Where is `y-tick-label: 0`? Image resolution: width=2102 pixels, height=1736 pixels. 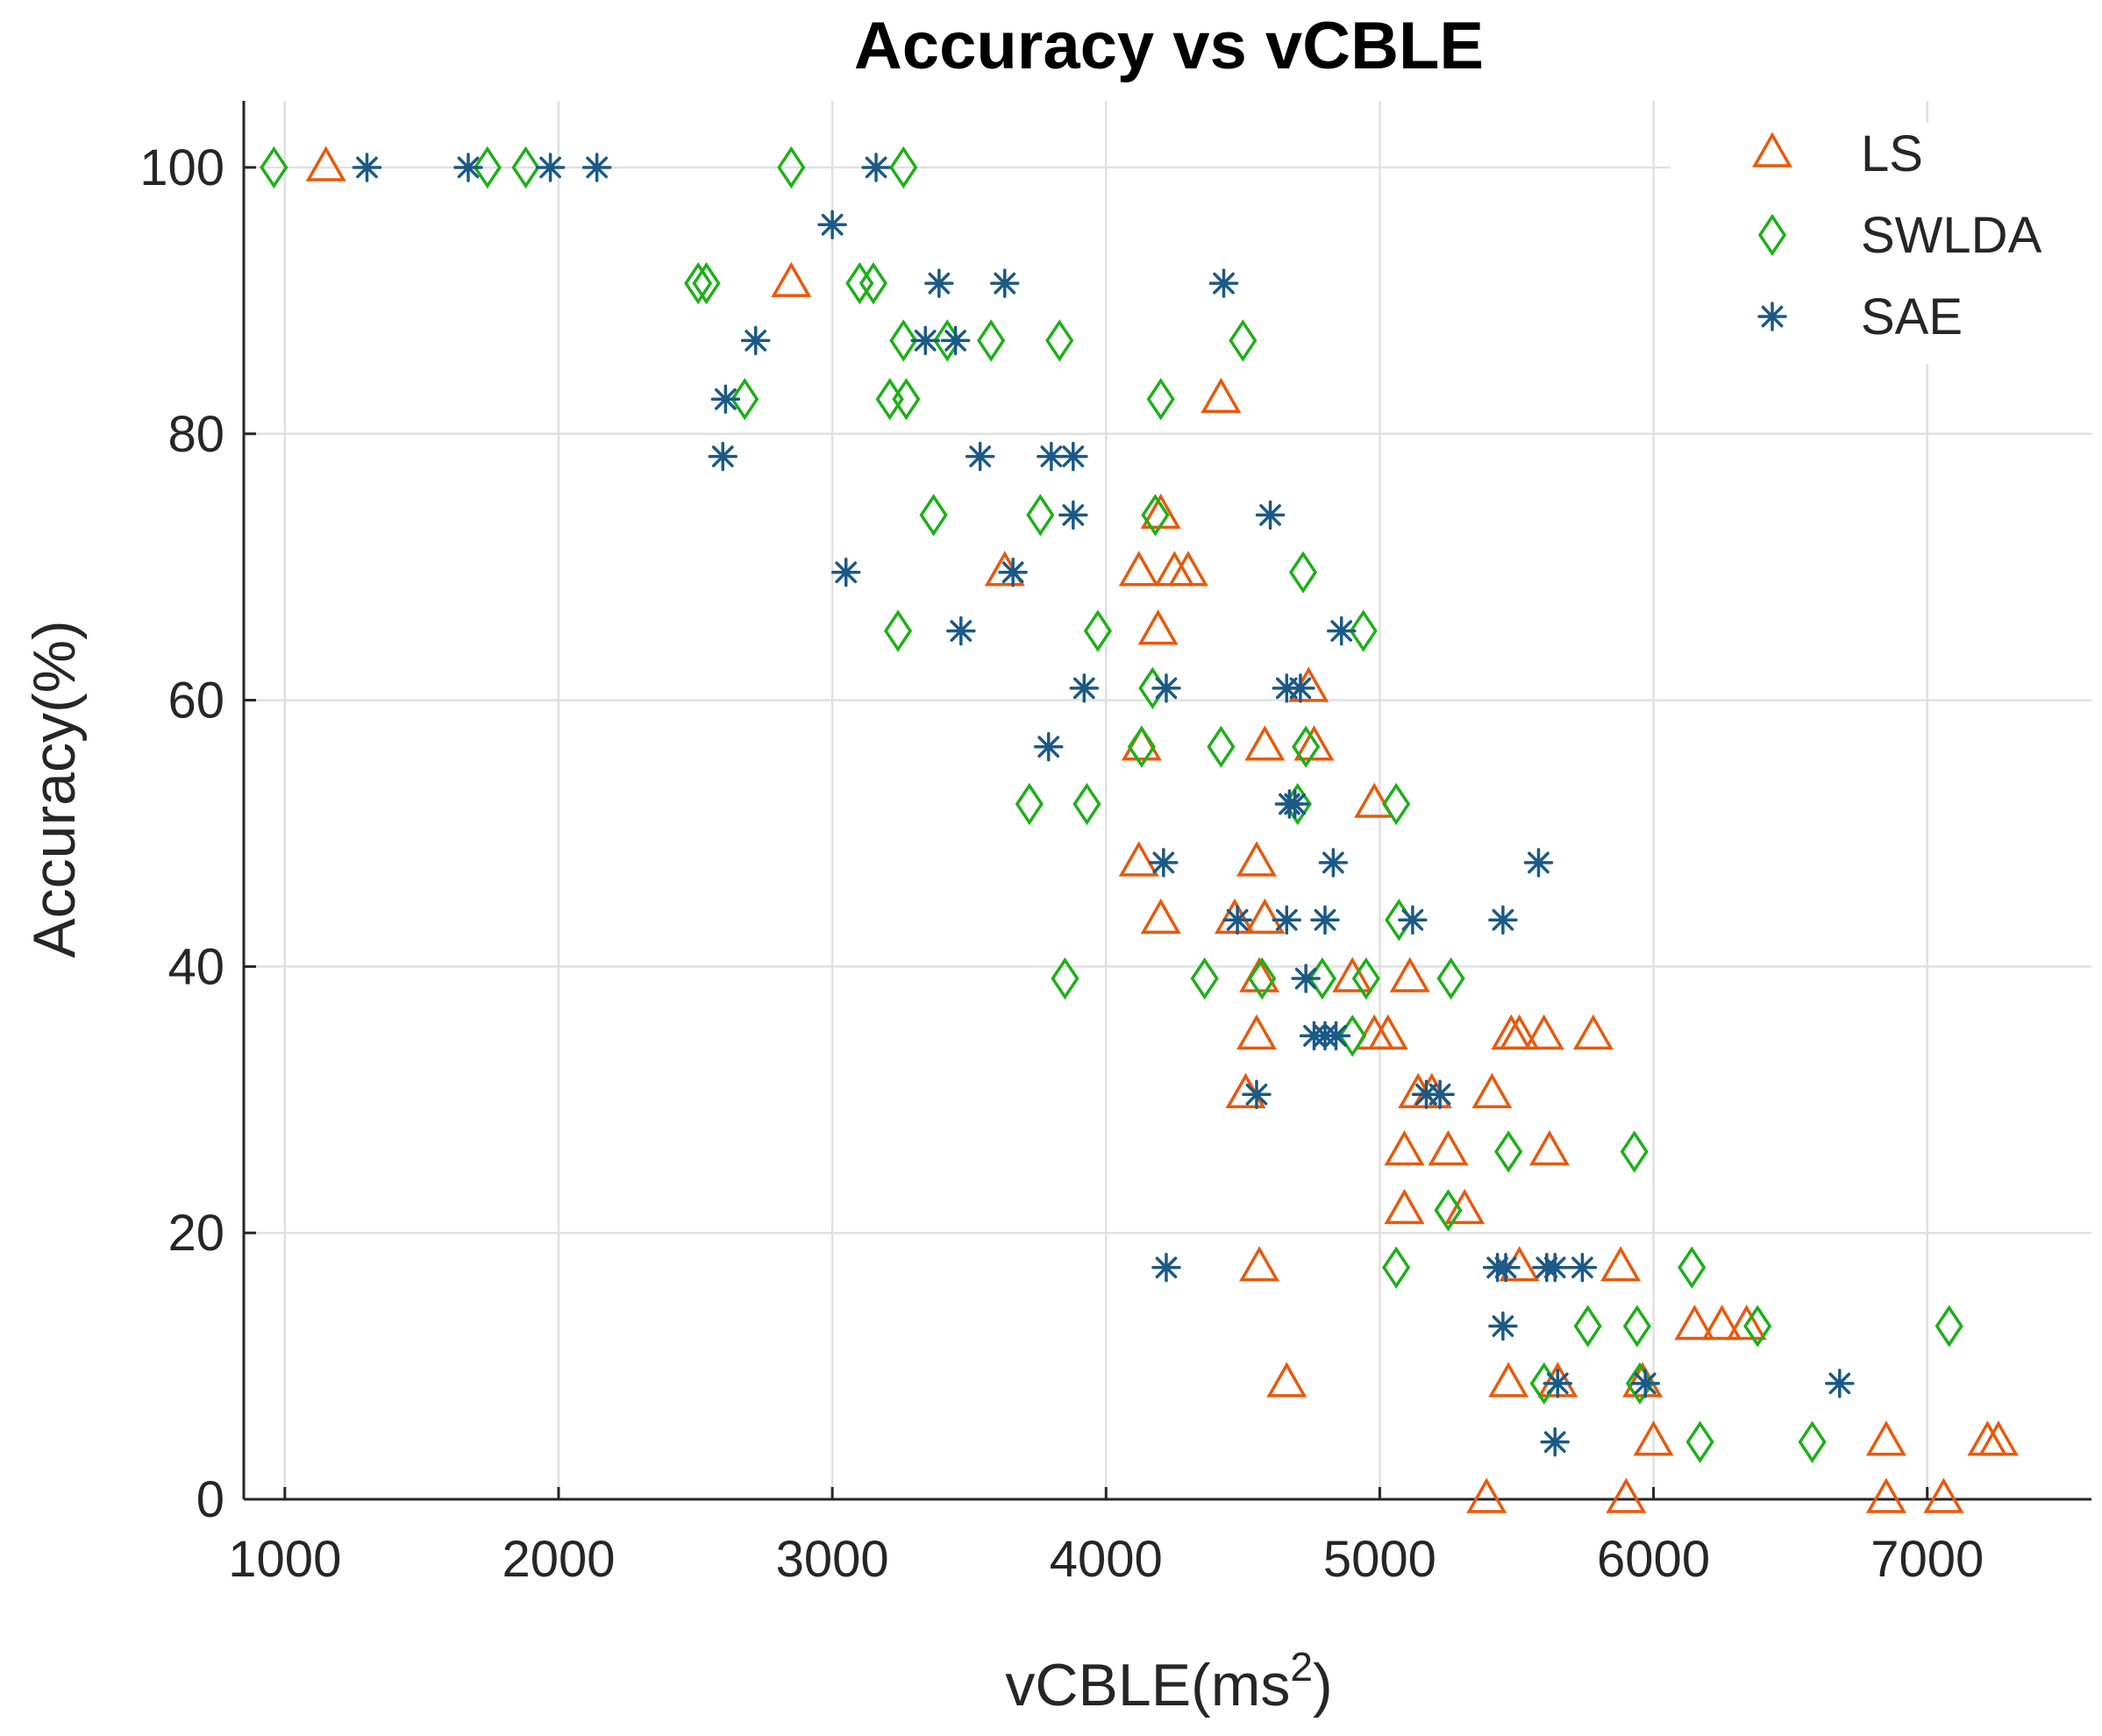
y-tick-label: 0 is located at coordinates (210, 1499).